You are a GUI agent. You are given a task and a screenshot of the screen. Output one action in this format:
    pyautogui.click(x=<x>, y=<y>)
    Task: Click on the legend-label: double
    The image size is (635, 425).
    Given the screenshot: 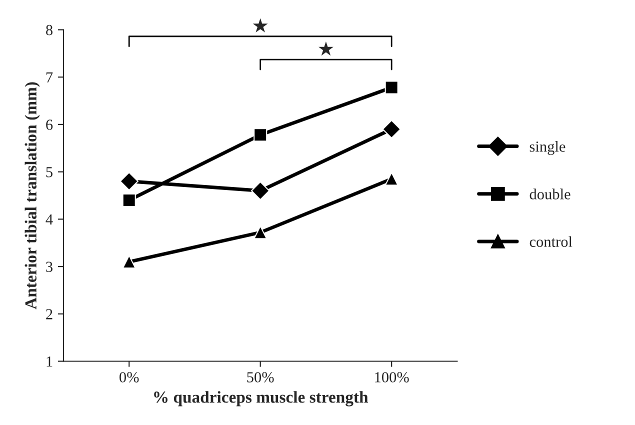 What is the action you would take?
    pyautogui.click(x=550, y=194)
    